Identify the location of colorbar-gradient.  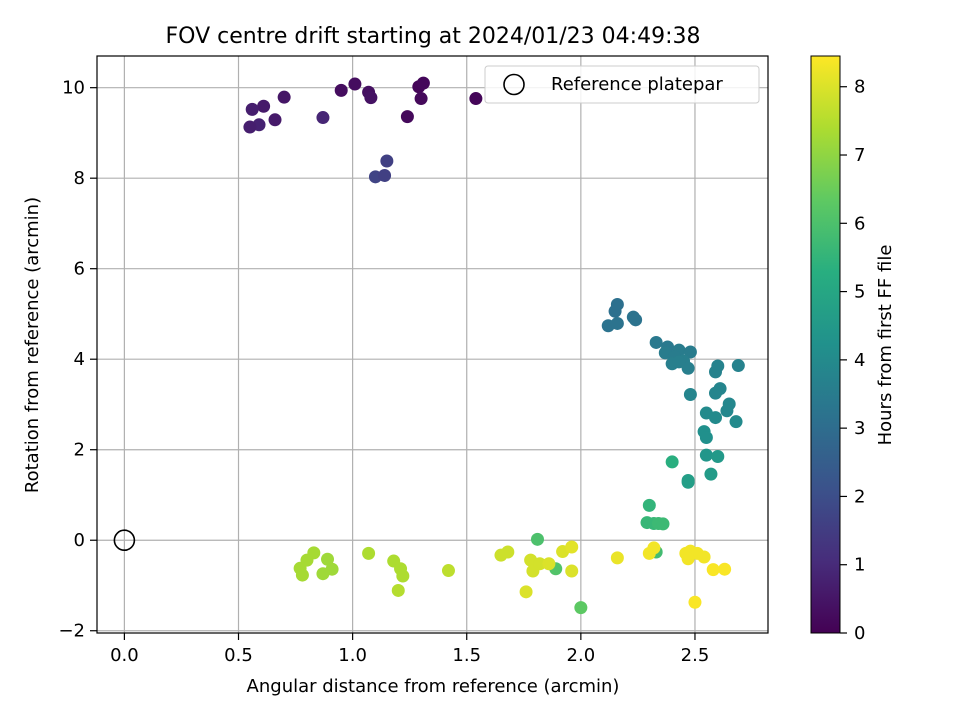
(825, 344).